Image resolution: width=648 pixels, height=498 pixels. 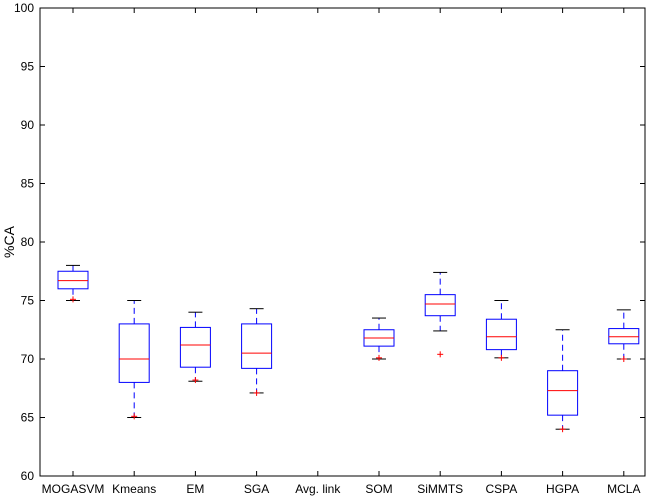 I want to click on x-tick-label: SOM, so click(x=378, y=489).